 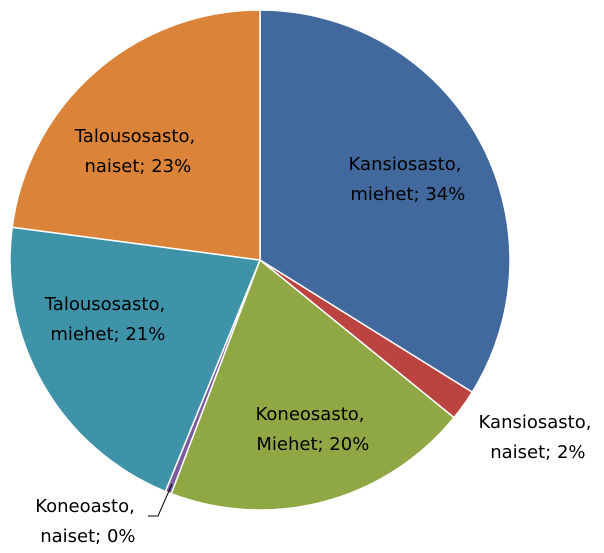 What do you see at coordinates (84, 536) in the screenshot?
I see `data-label-line: naiset; 0%` at bounding box center [84, 536].